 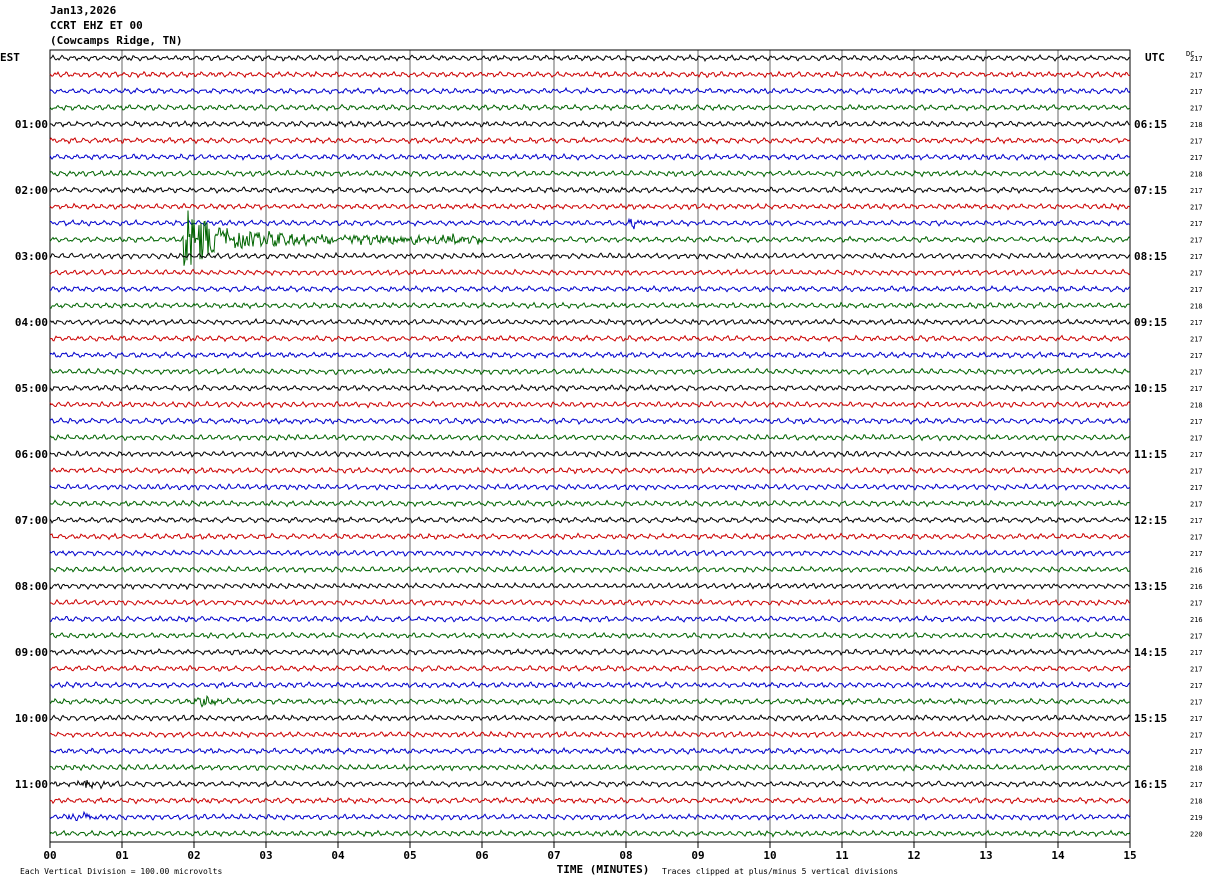 I want to click on right-timezone-label: UTC, so click(x=1155, y=57).